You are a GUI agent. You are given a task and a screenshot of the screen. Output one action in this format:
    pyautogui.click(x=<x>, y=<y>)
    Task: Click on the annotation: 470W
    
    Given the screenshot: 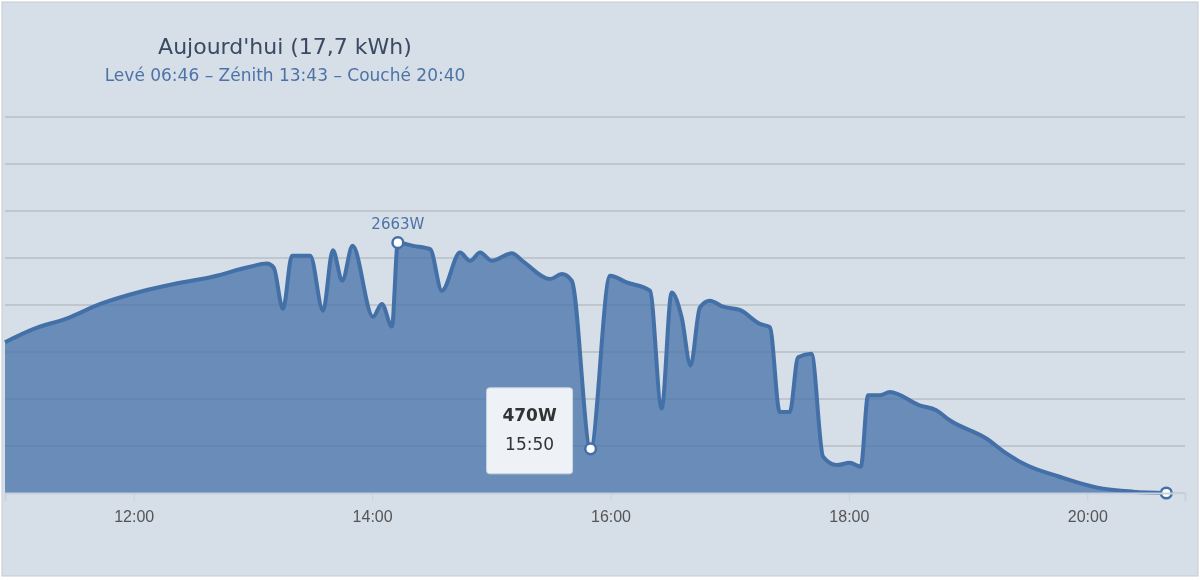 What is the action you would take?
    pyautogui.click(x=529, y=414)
    